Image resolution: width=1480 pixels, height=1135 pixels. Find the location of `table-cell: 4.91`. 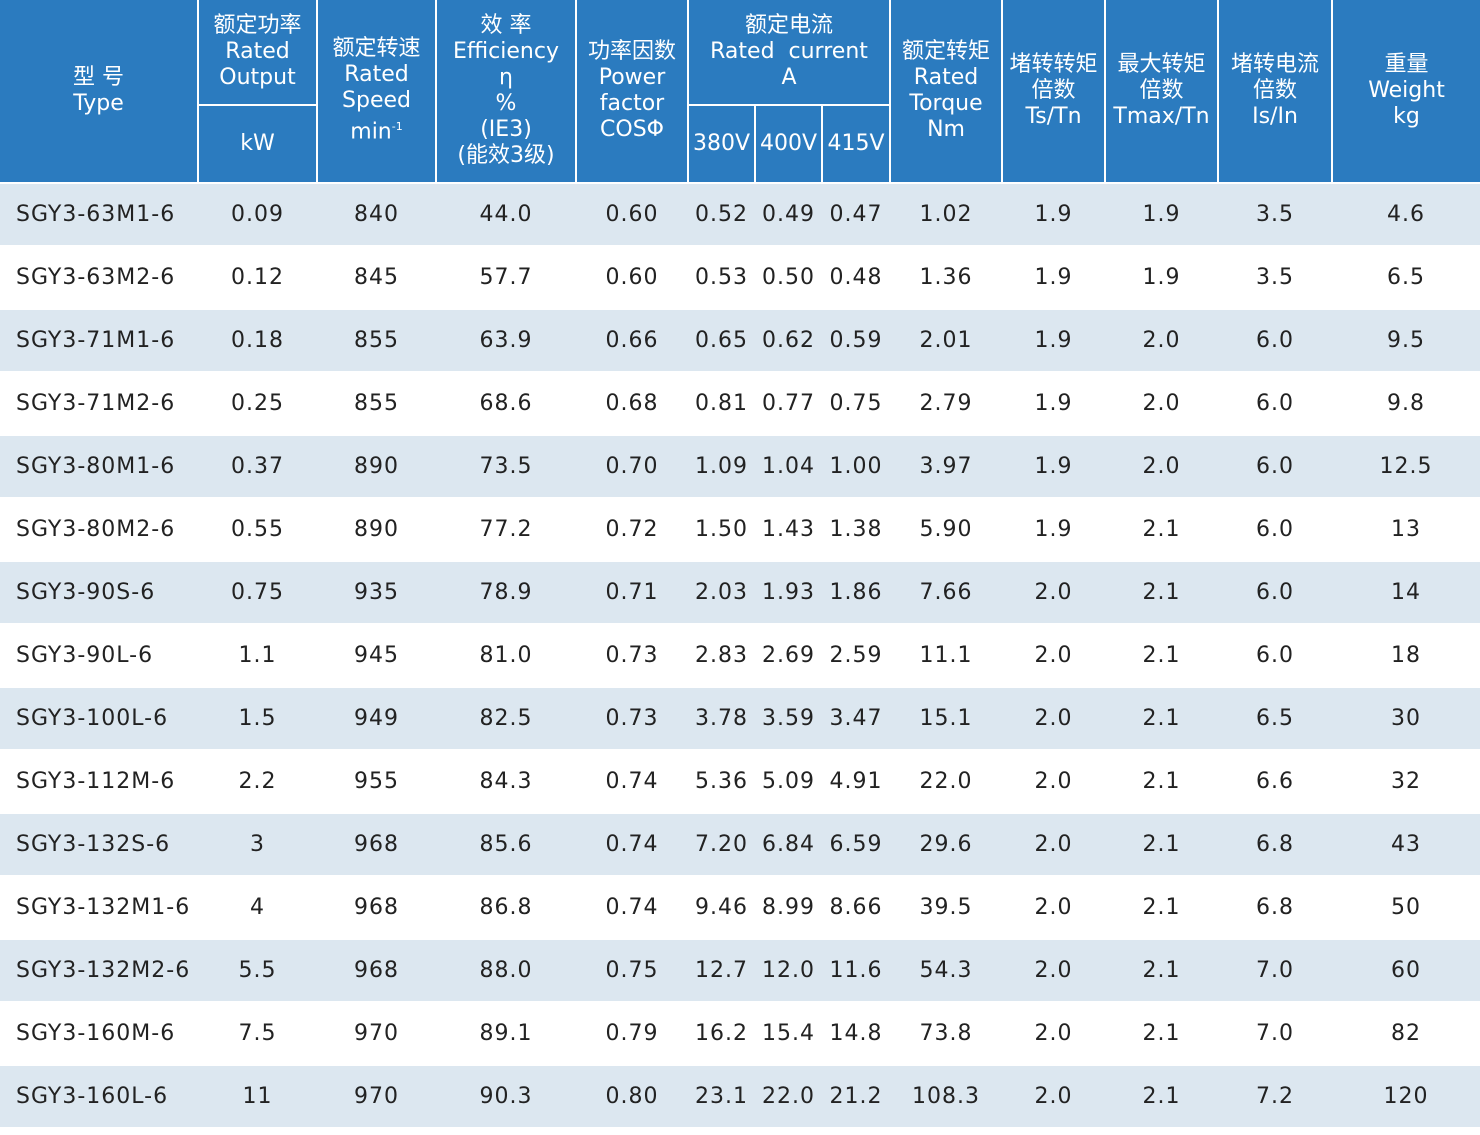

table-cell: 4.91 is located at coordinates (856, 782).